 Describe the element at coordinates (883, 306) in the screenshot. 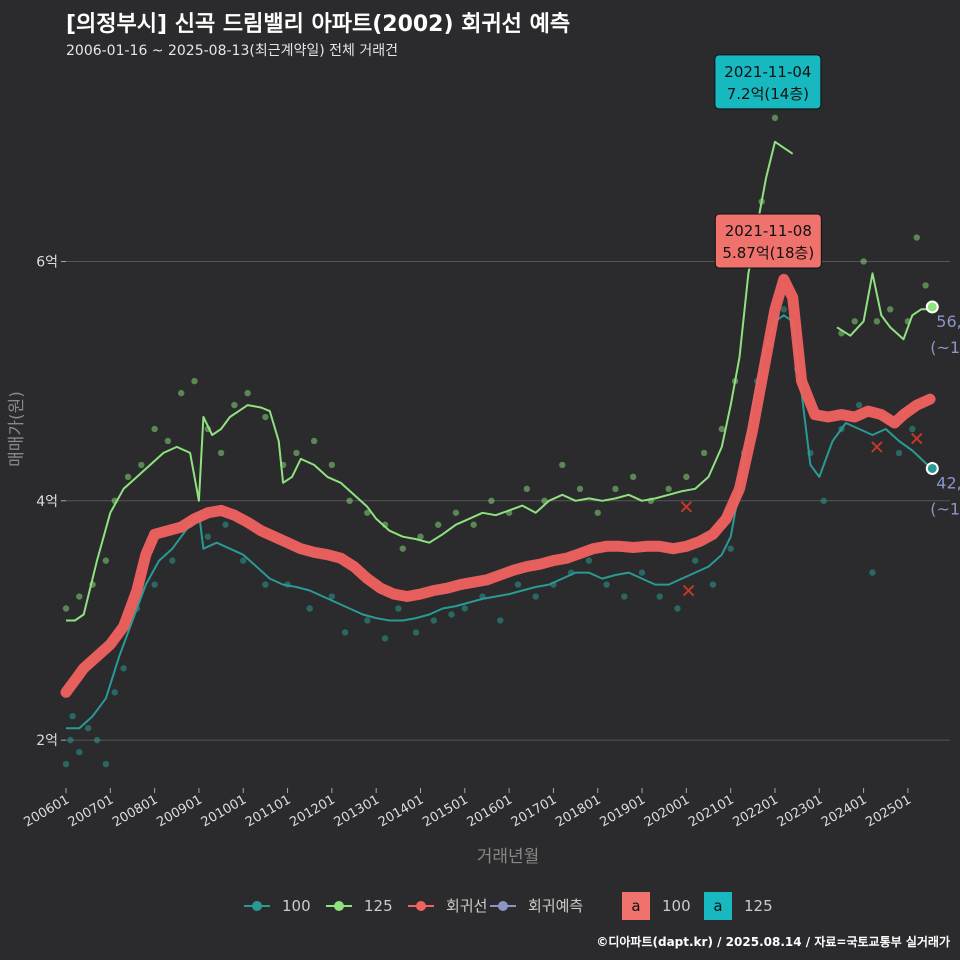

I see `series-line-125-b` at that location.